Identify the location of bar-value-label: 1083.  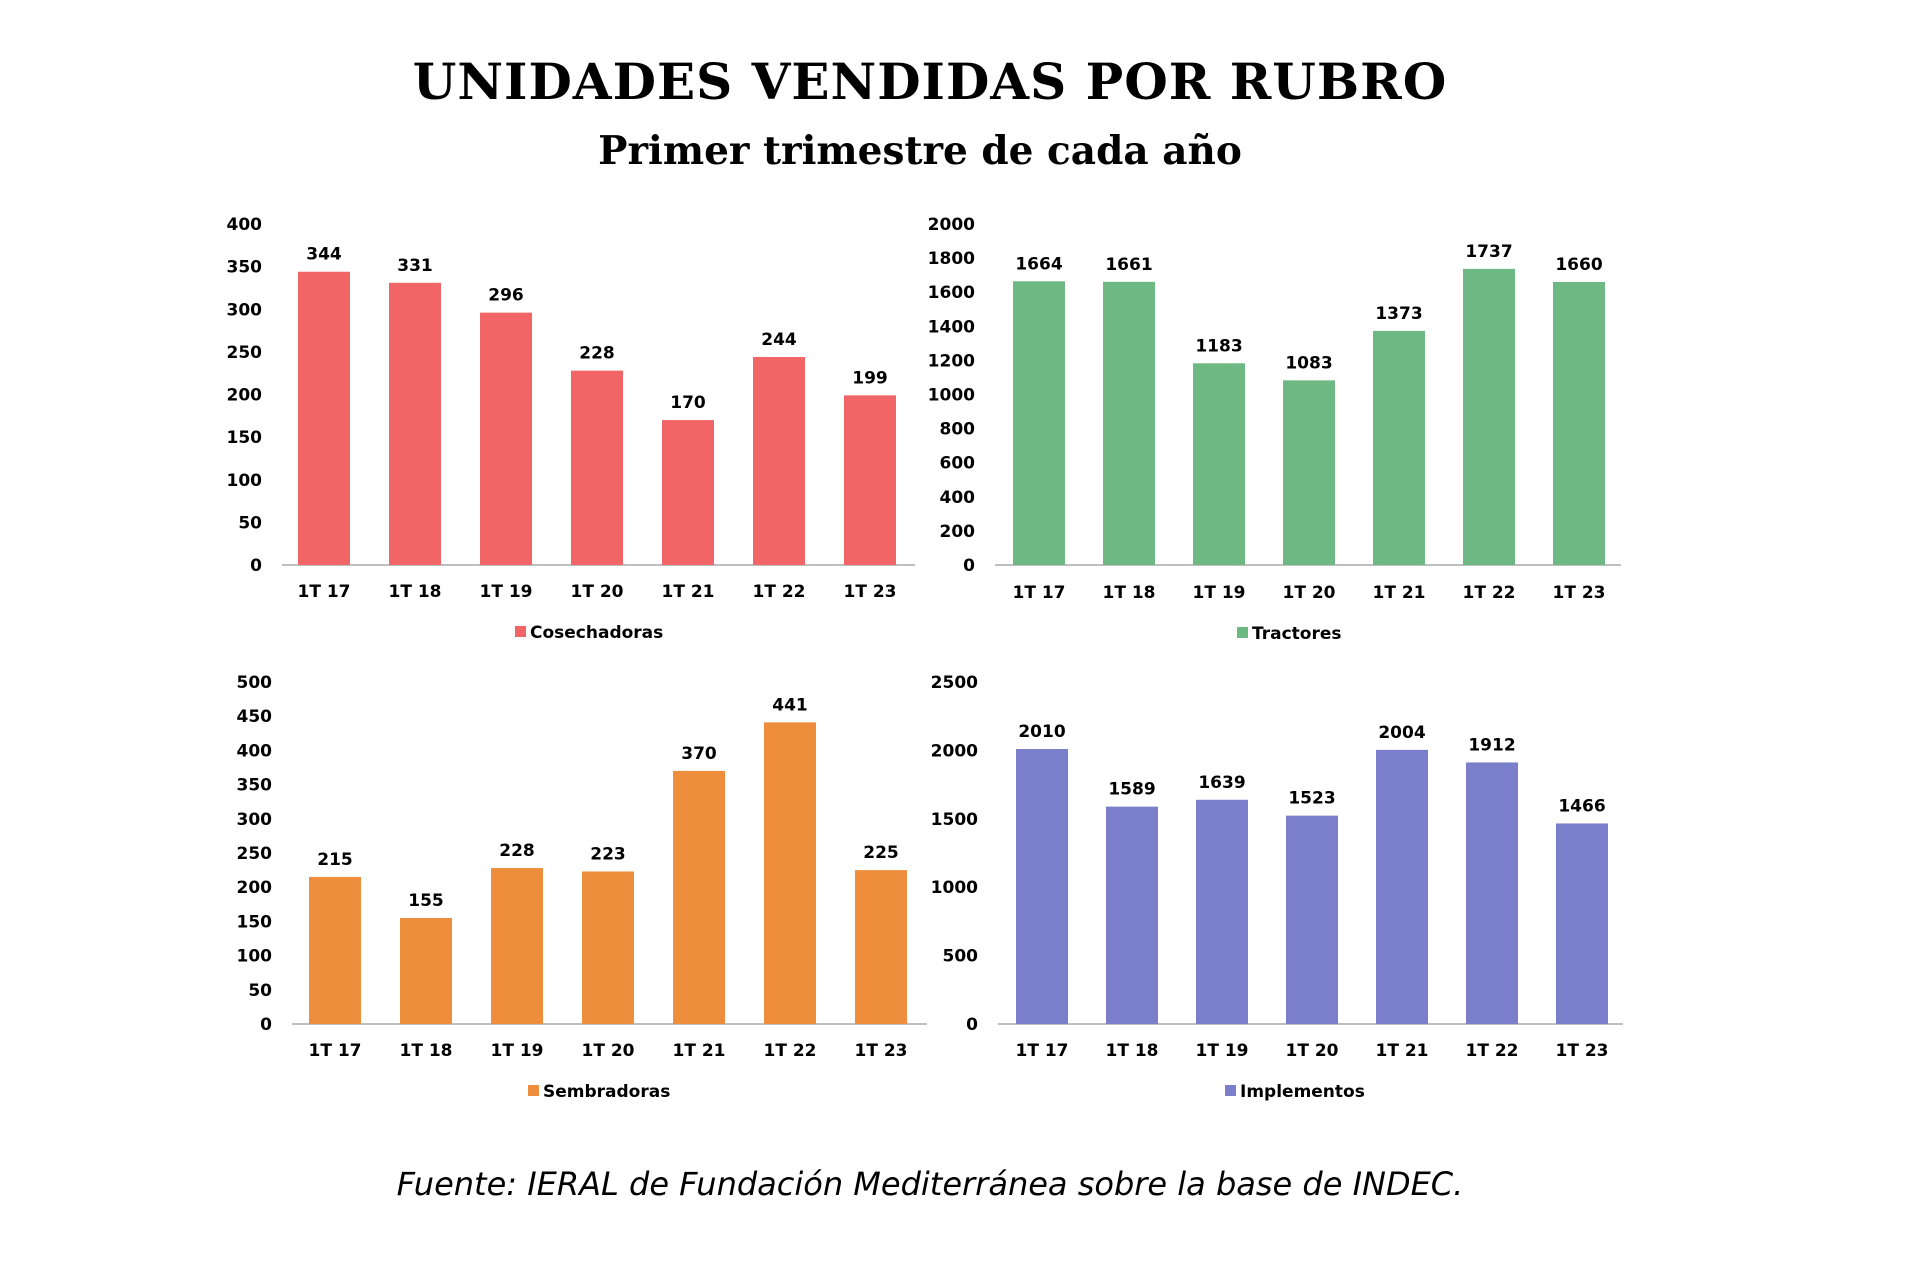
(1308, 363).